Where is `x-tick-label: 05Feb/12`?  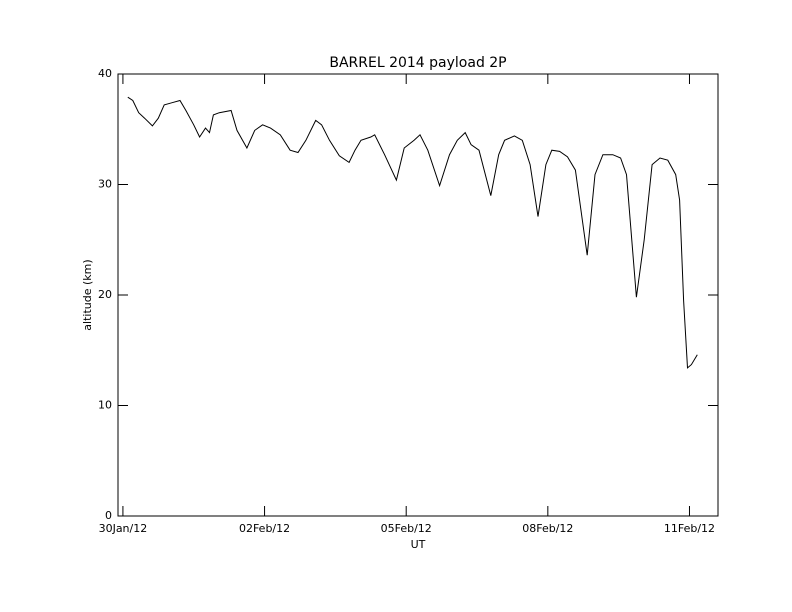 x-tick-label: 05Feb/12 is located at coordinates (406, 528).